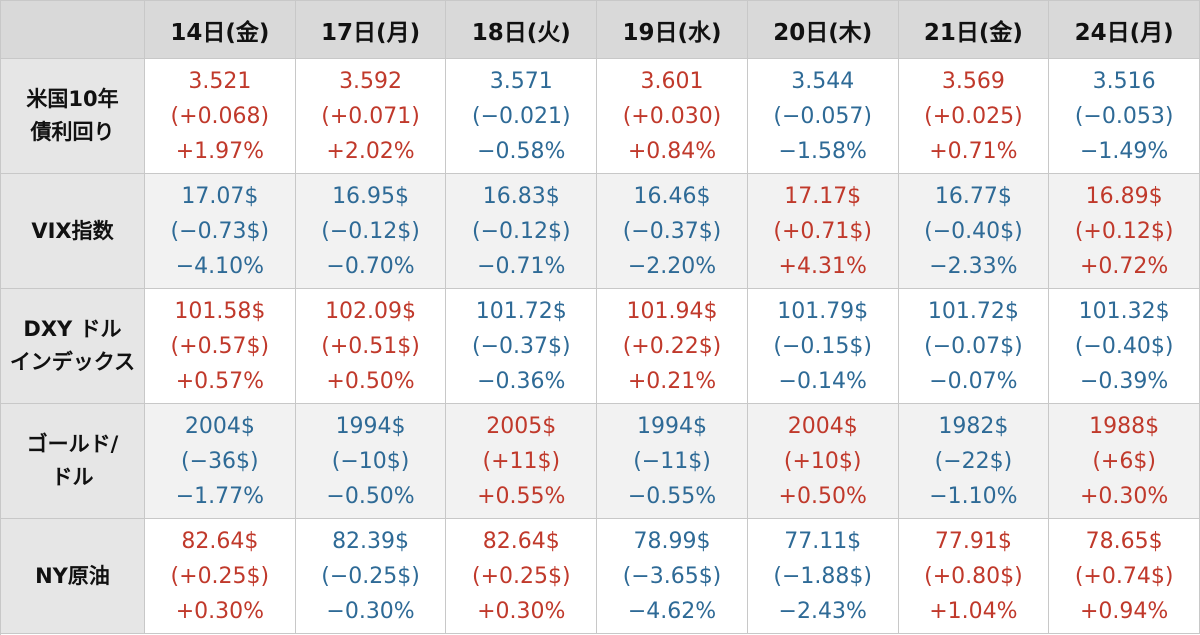  Describe the element at coordinates (1124, 81) in the screenshot. I see `quote-value: 3.516` at that location.